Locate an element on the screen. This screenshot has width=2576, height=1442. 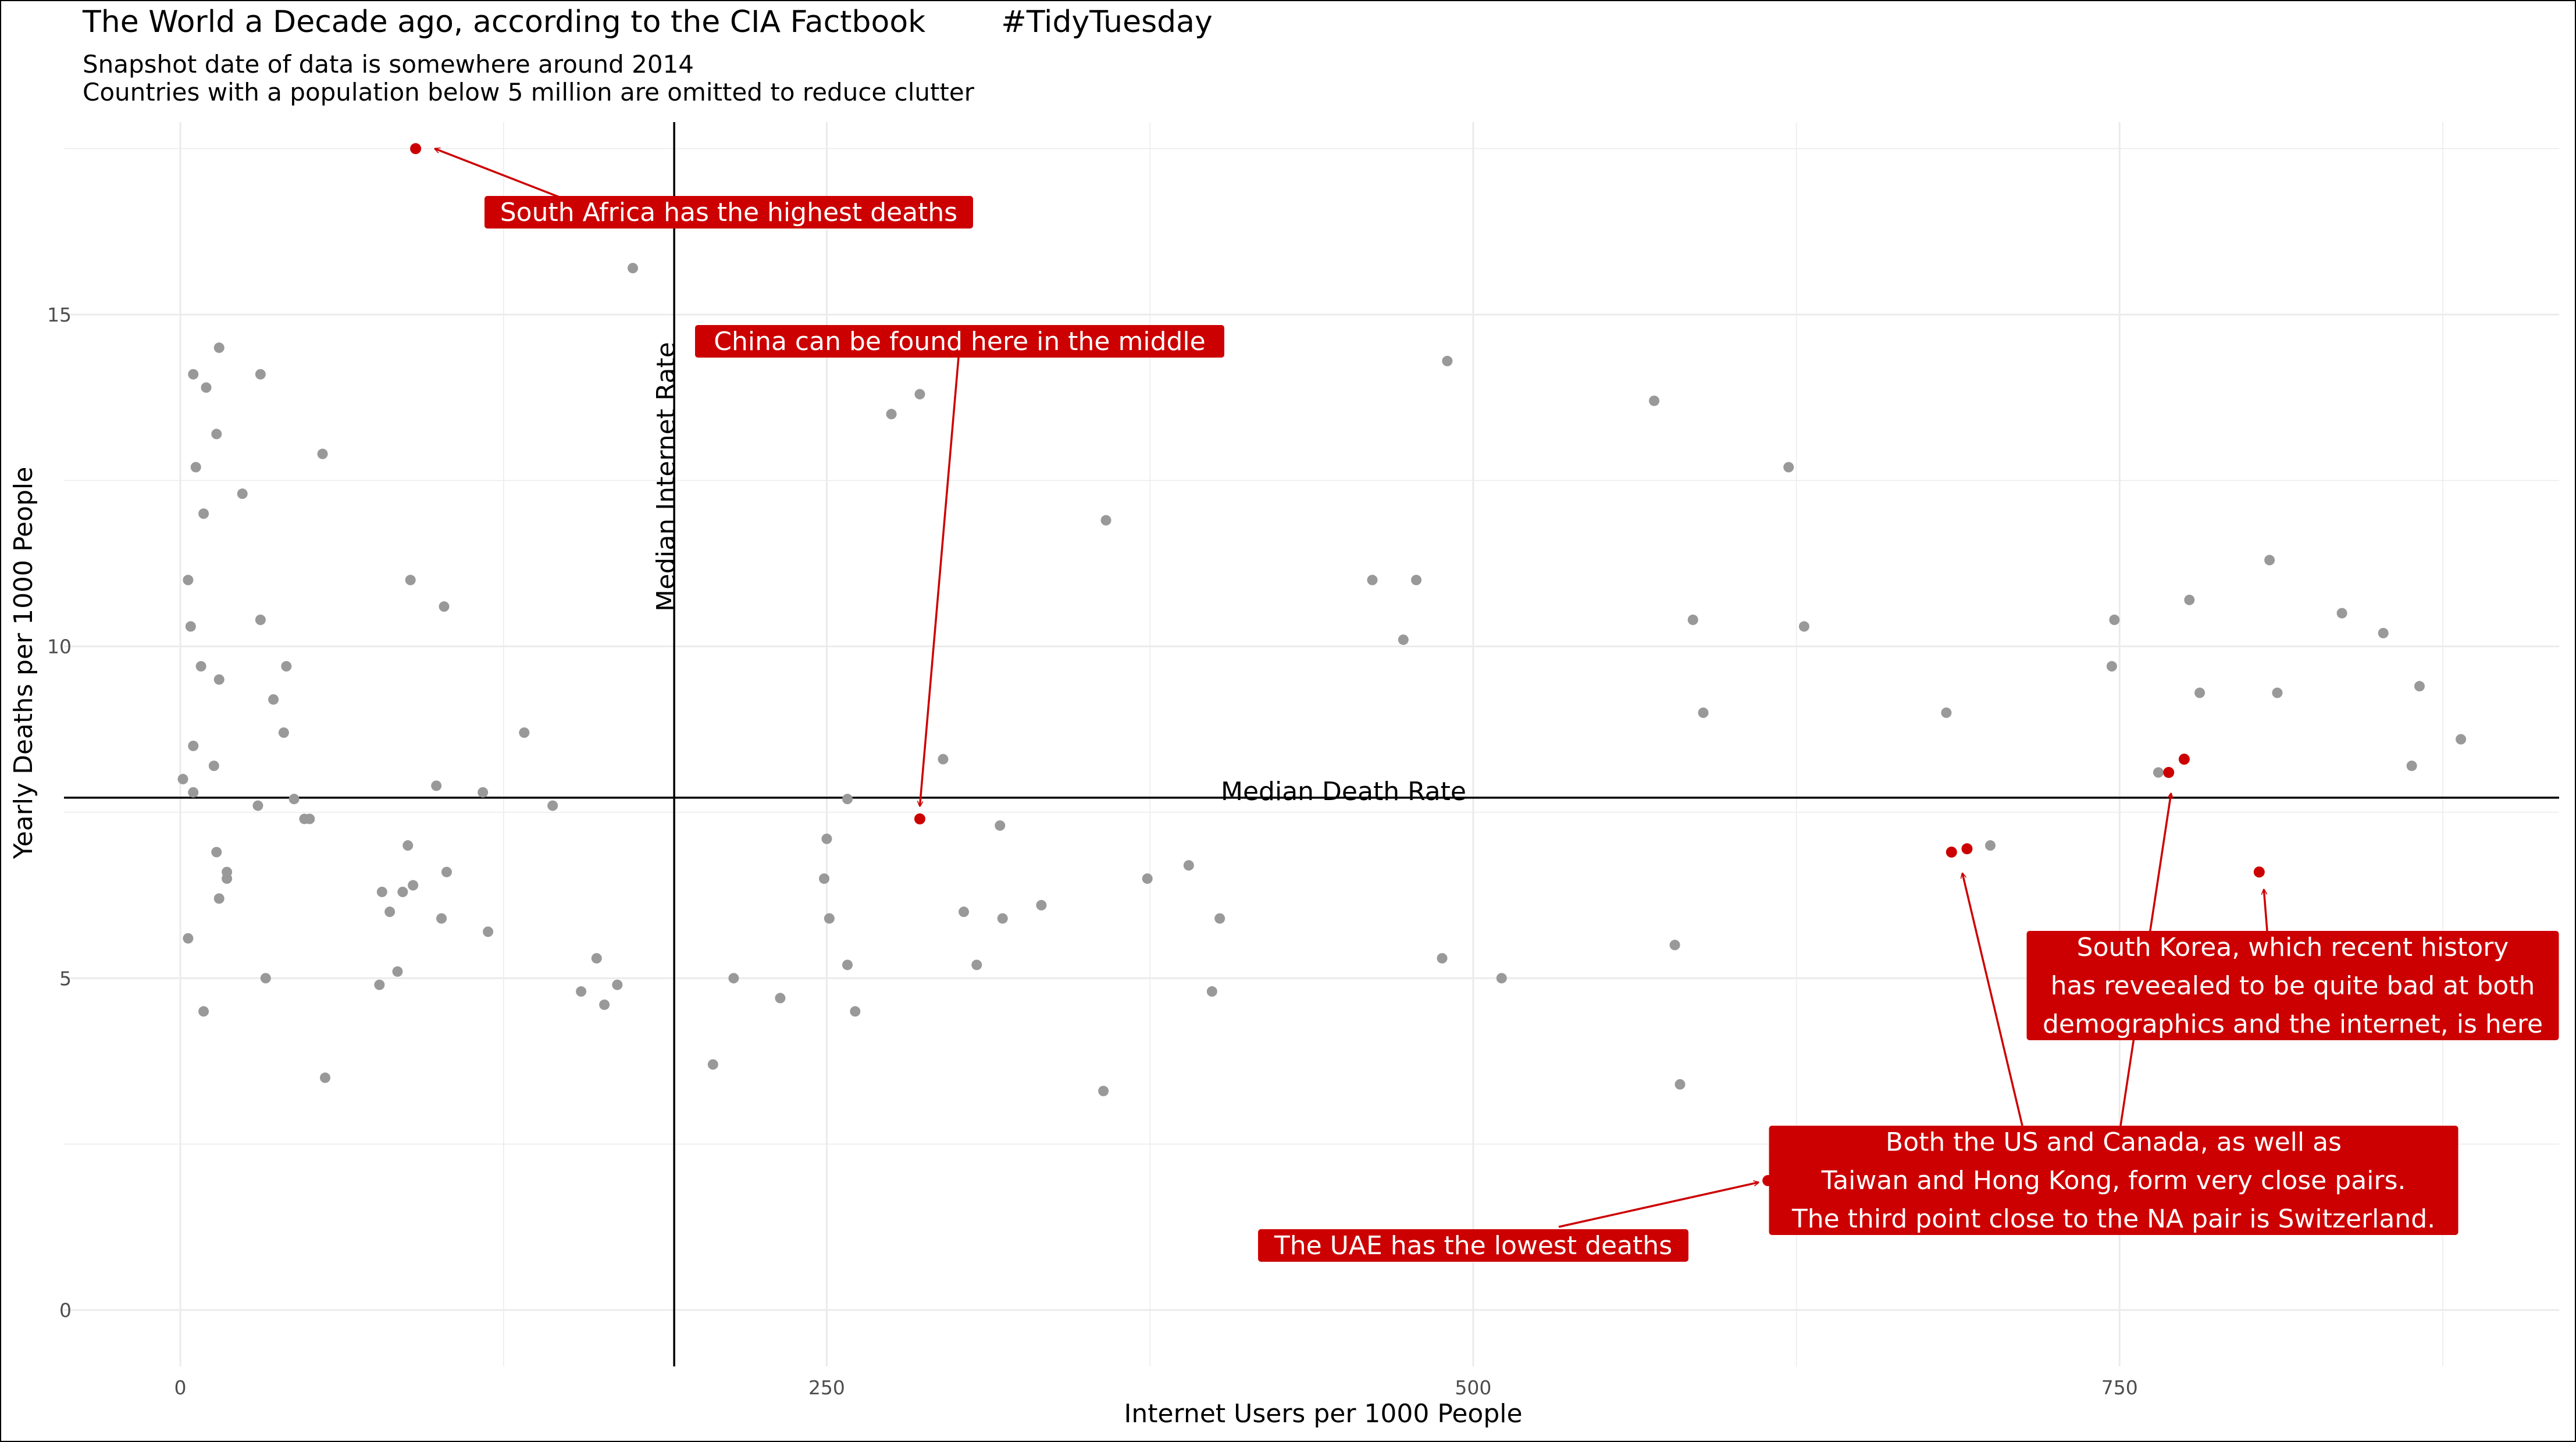
annotation-text: China can be found here in the middle is located at coordinates (959, 341).